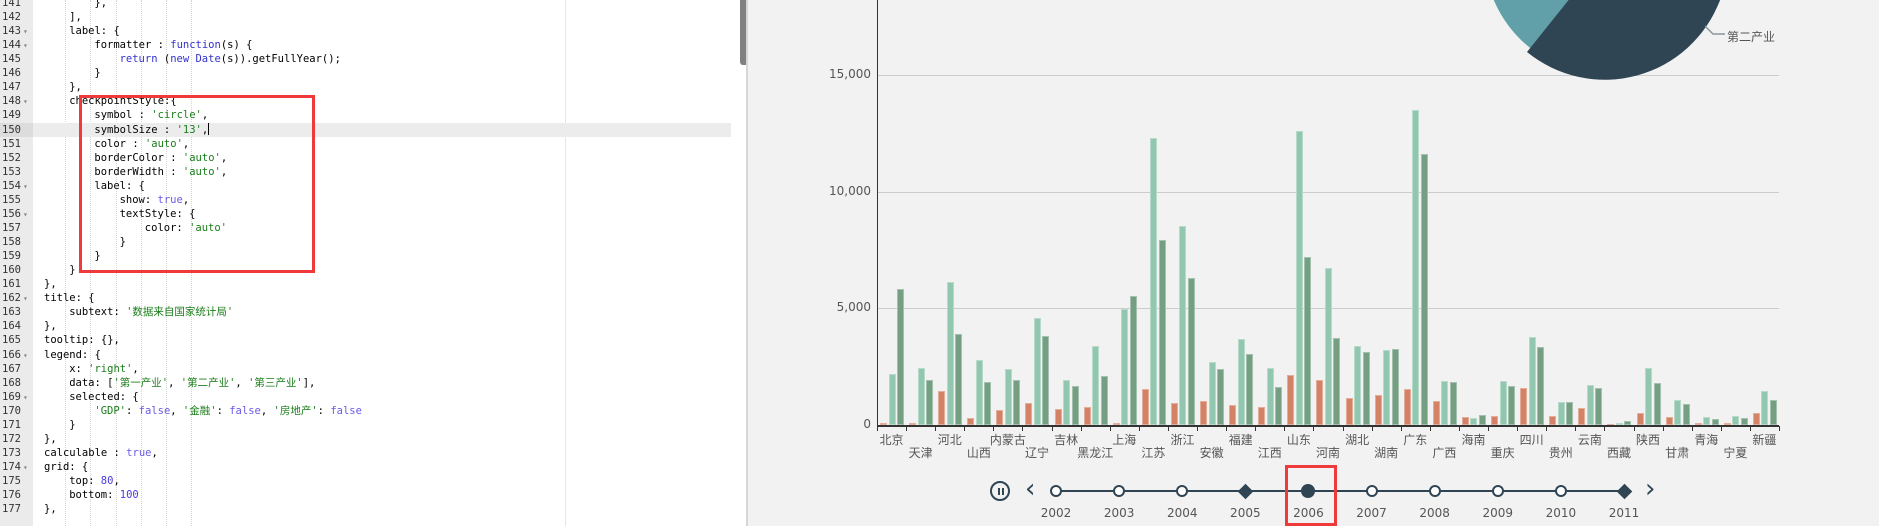  I want to click on code-line: 156 ▾ textStyle: {, so click(370, 214).